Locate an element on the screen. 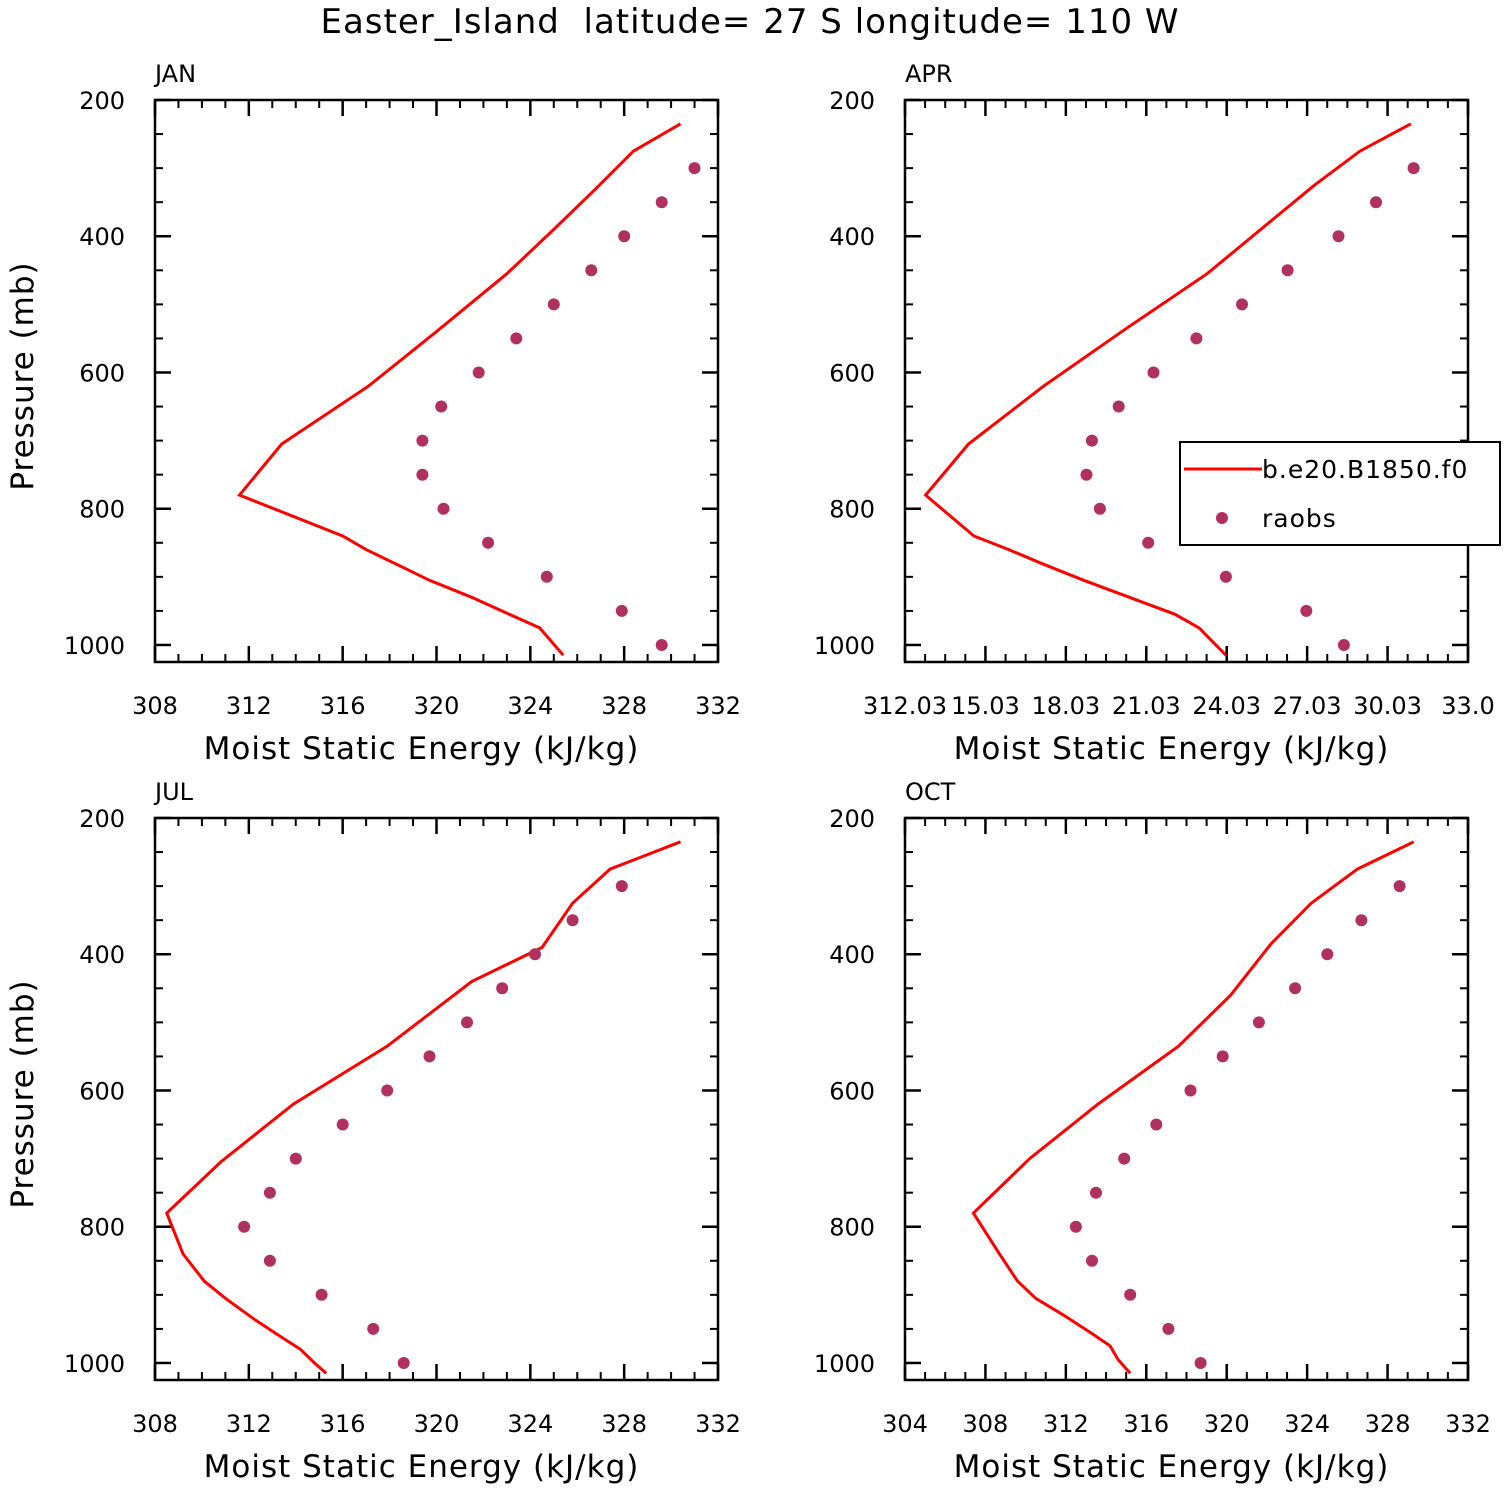 The width and height of the screenshot is (1504, 1497). x-tick-label: 320 is located at coordinates (1227, 1424).